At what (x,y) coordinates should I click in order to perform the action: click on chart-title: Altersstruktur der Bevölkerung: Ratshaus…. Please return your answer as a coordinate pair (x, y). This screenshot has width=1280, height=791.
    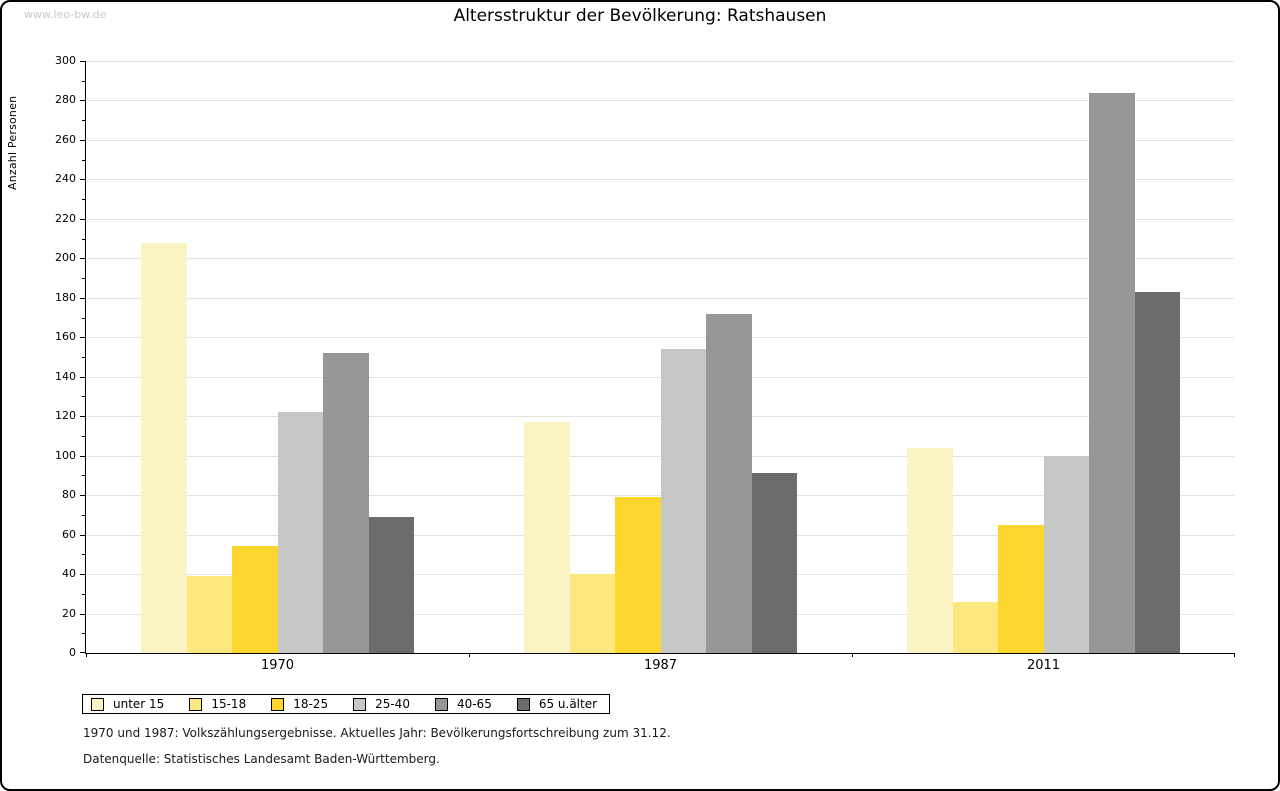
    Looking at the image, I should click on (640, 16).